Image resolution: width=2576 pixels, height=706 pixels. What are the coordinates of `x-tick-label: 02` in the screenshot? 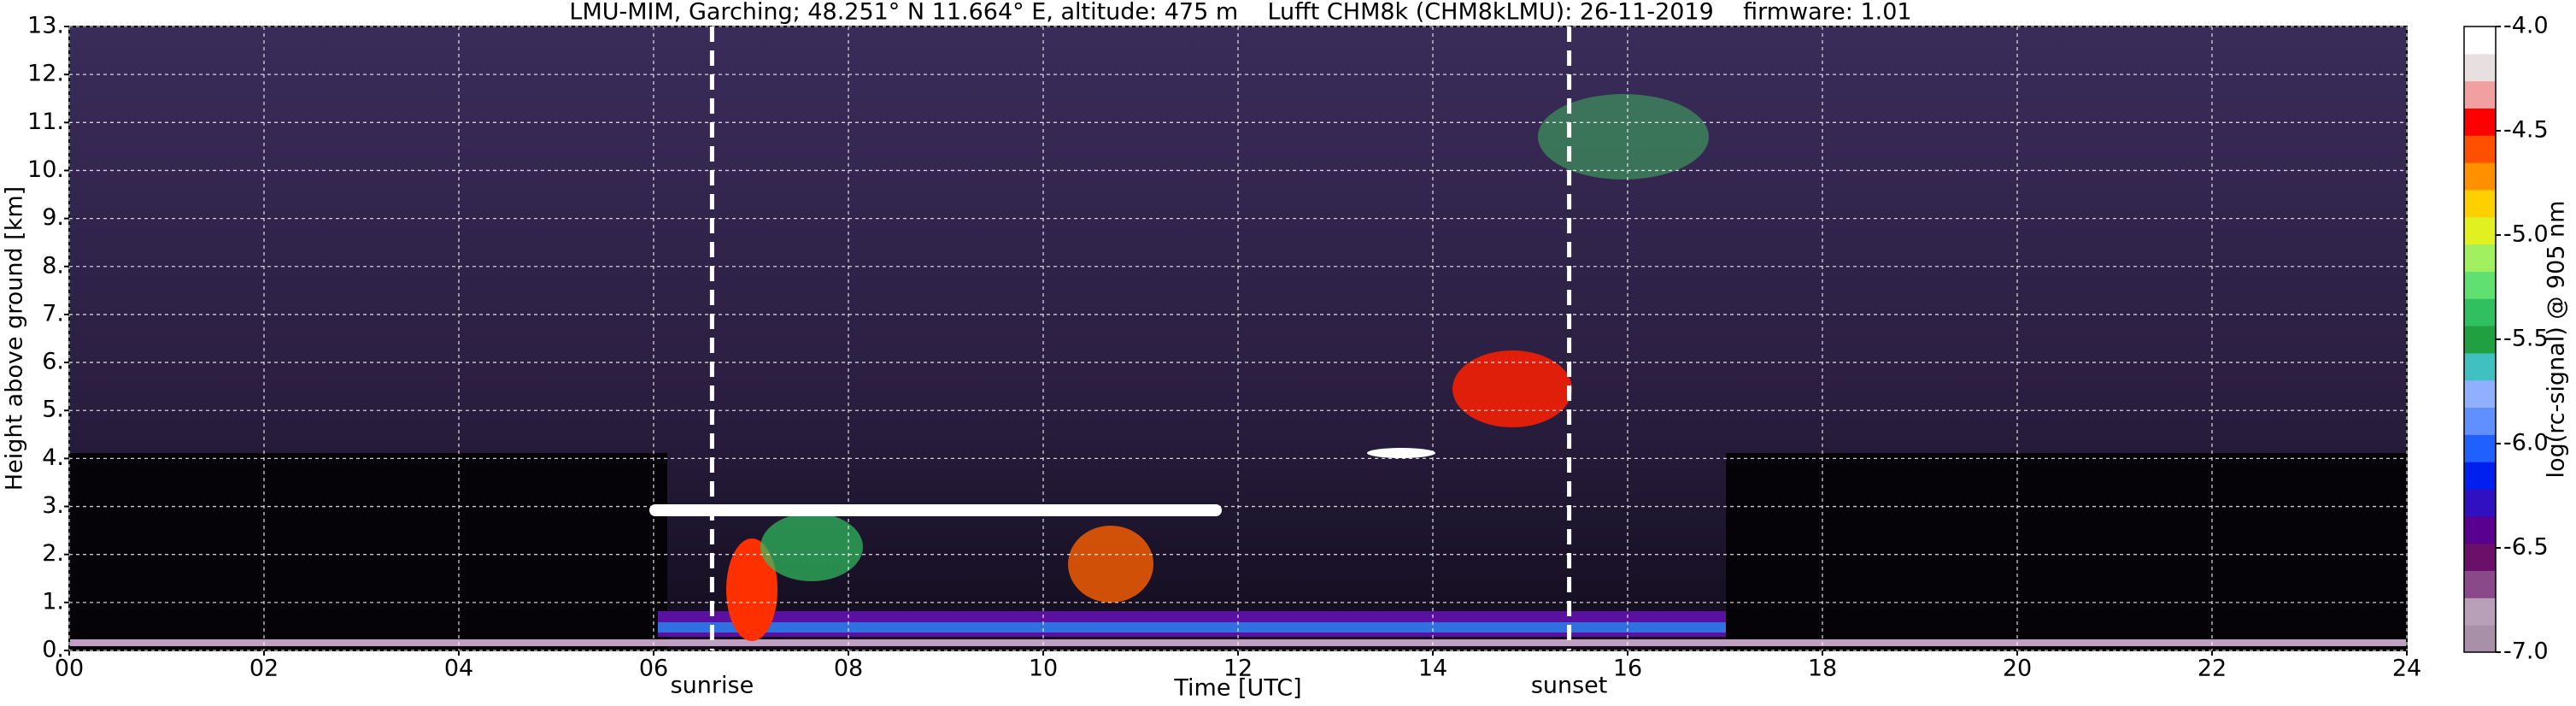 It's located at (264, 669).